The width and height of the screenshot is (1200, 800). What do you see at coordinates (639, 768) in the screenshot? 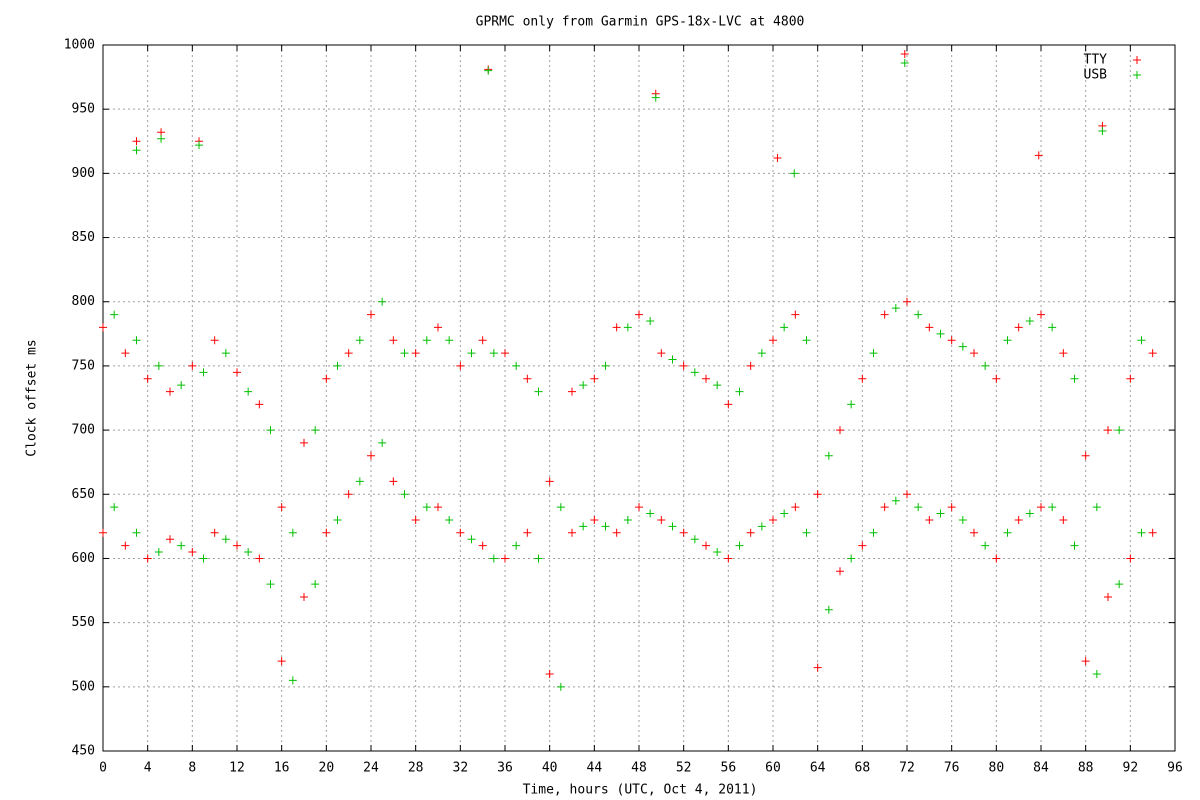
I see `x-tick-label: 48` at bounding box center [639, 768].